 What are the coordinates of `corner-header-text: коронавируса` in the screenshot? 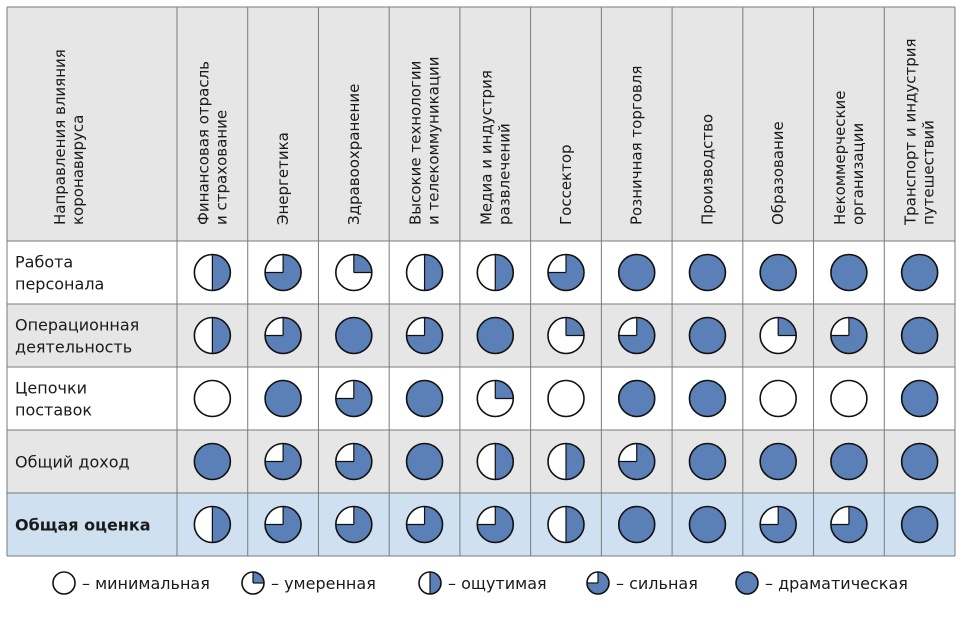 It's located at (78, 170).